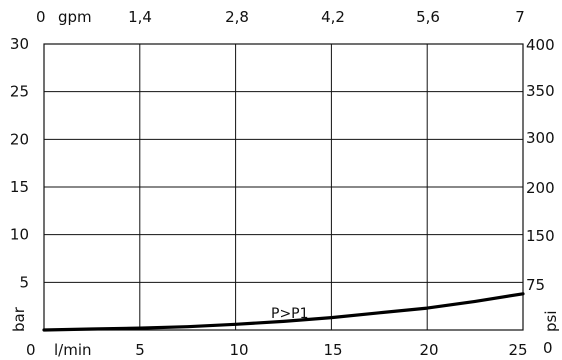 The height and width of the screenshot is (360, 562). What do you see at coordinates (19, 139) in the screenshot?
I see `y-tick-label: 20` at bounding box center [19, 139].